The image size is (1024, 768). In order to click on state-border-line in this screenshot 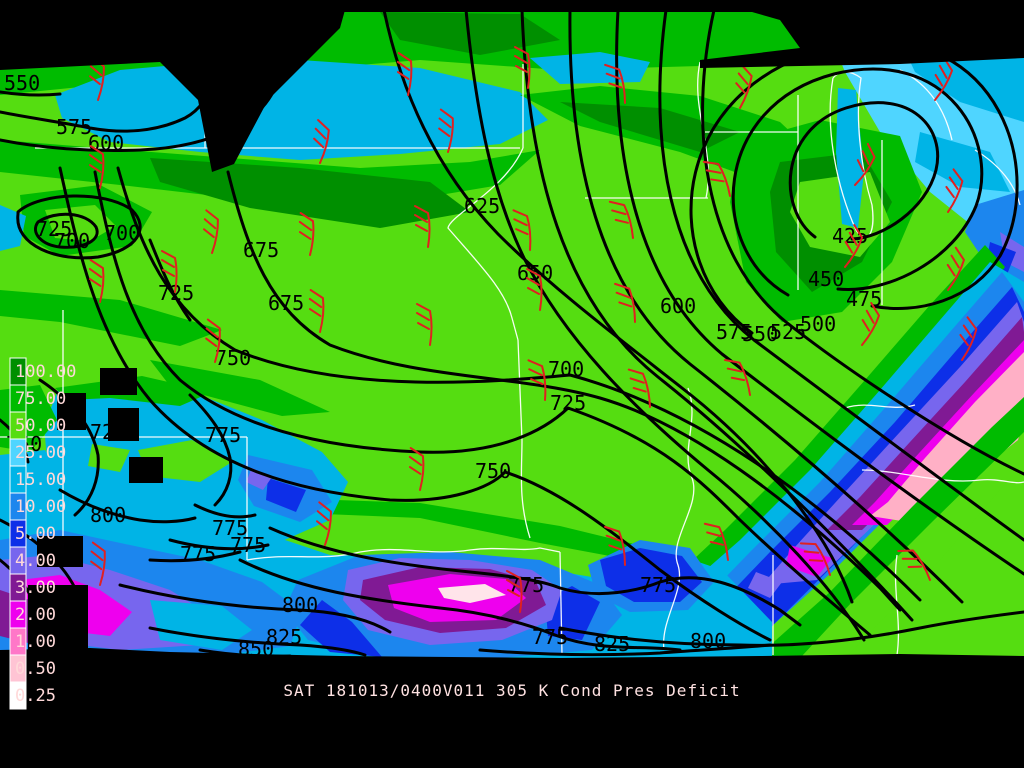, I will do `click(524, 439)`.